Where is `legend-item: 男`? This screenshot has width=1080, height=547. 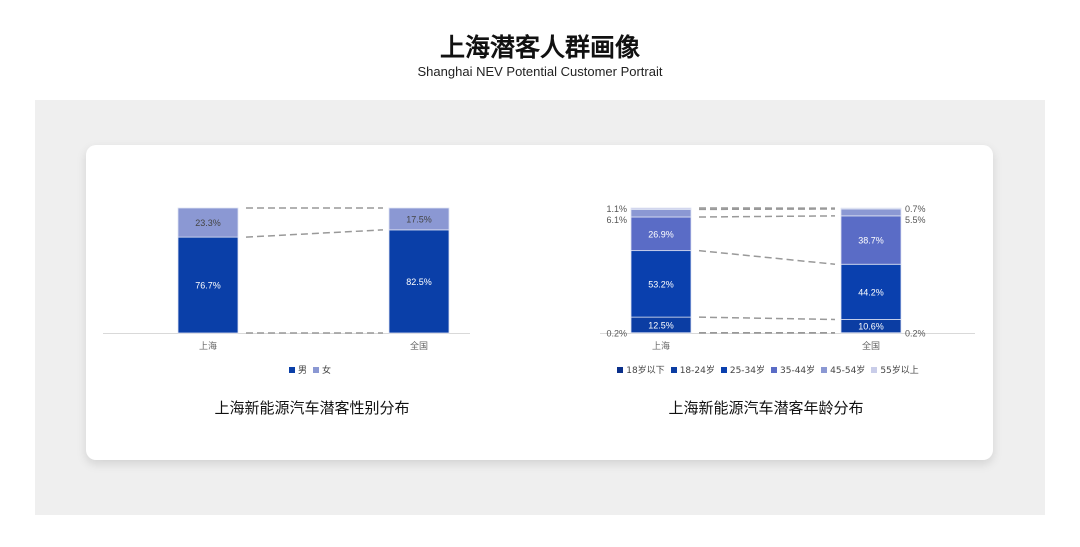
legend-item: 男 is located at coordinates (297, 369).